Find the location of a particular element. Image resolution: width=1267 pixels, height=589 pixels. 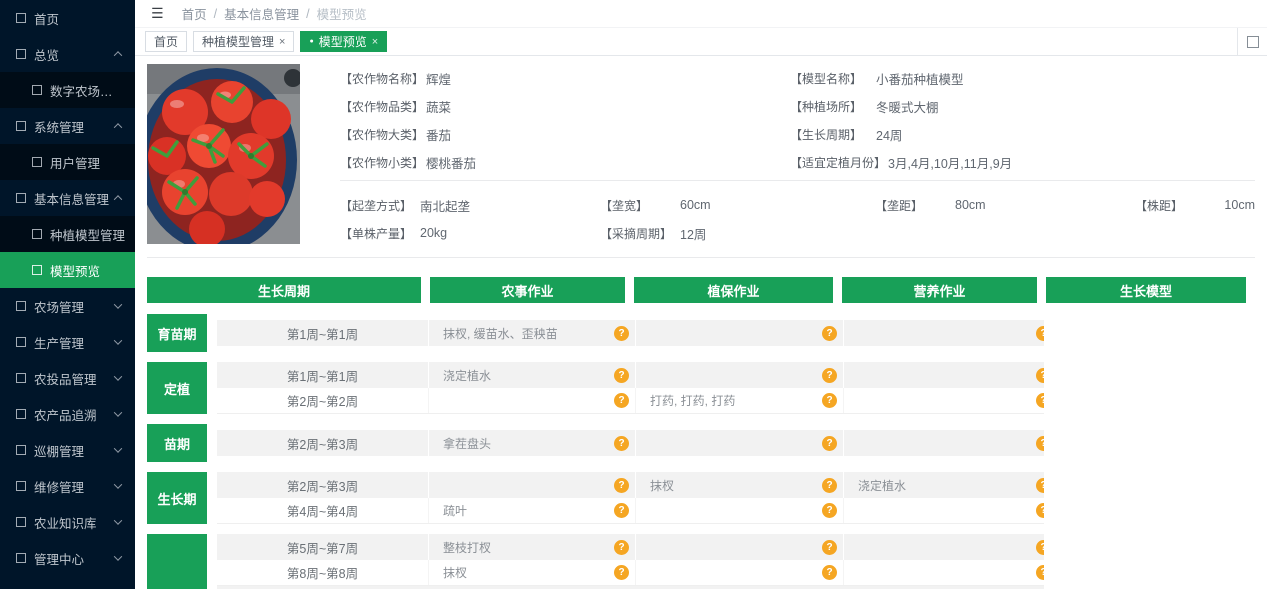

sidebar-item-model-preview: 模型预览 is located at coordinates (67, 270).